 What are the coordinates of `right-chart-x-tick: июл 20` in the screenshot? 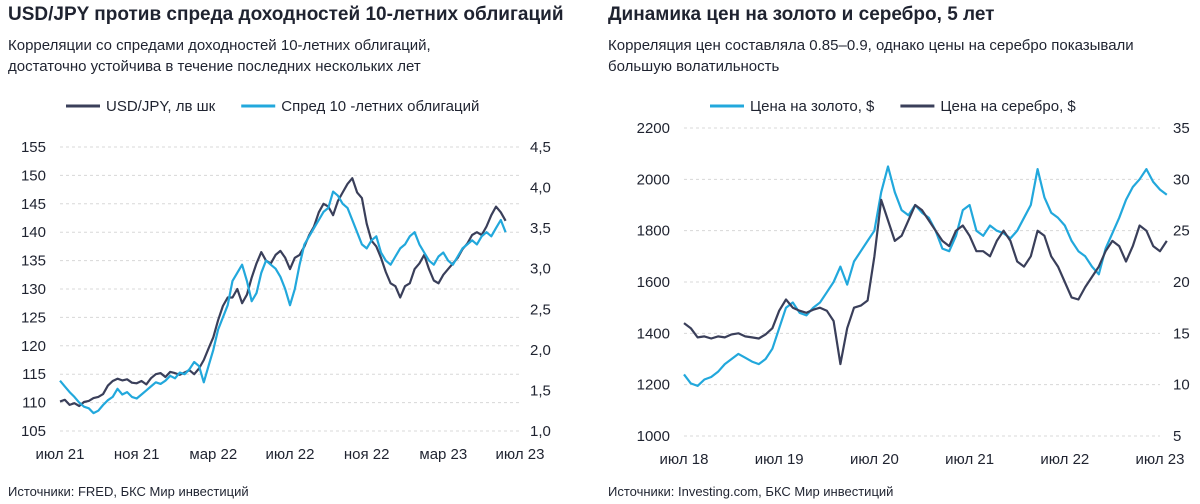 It's located at (874, 459).